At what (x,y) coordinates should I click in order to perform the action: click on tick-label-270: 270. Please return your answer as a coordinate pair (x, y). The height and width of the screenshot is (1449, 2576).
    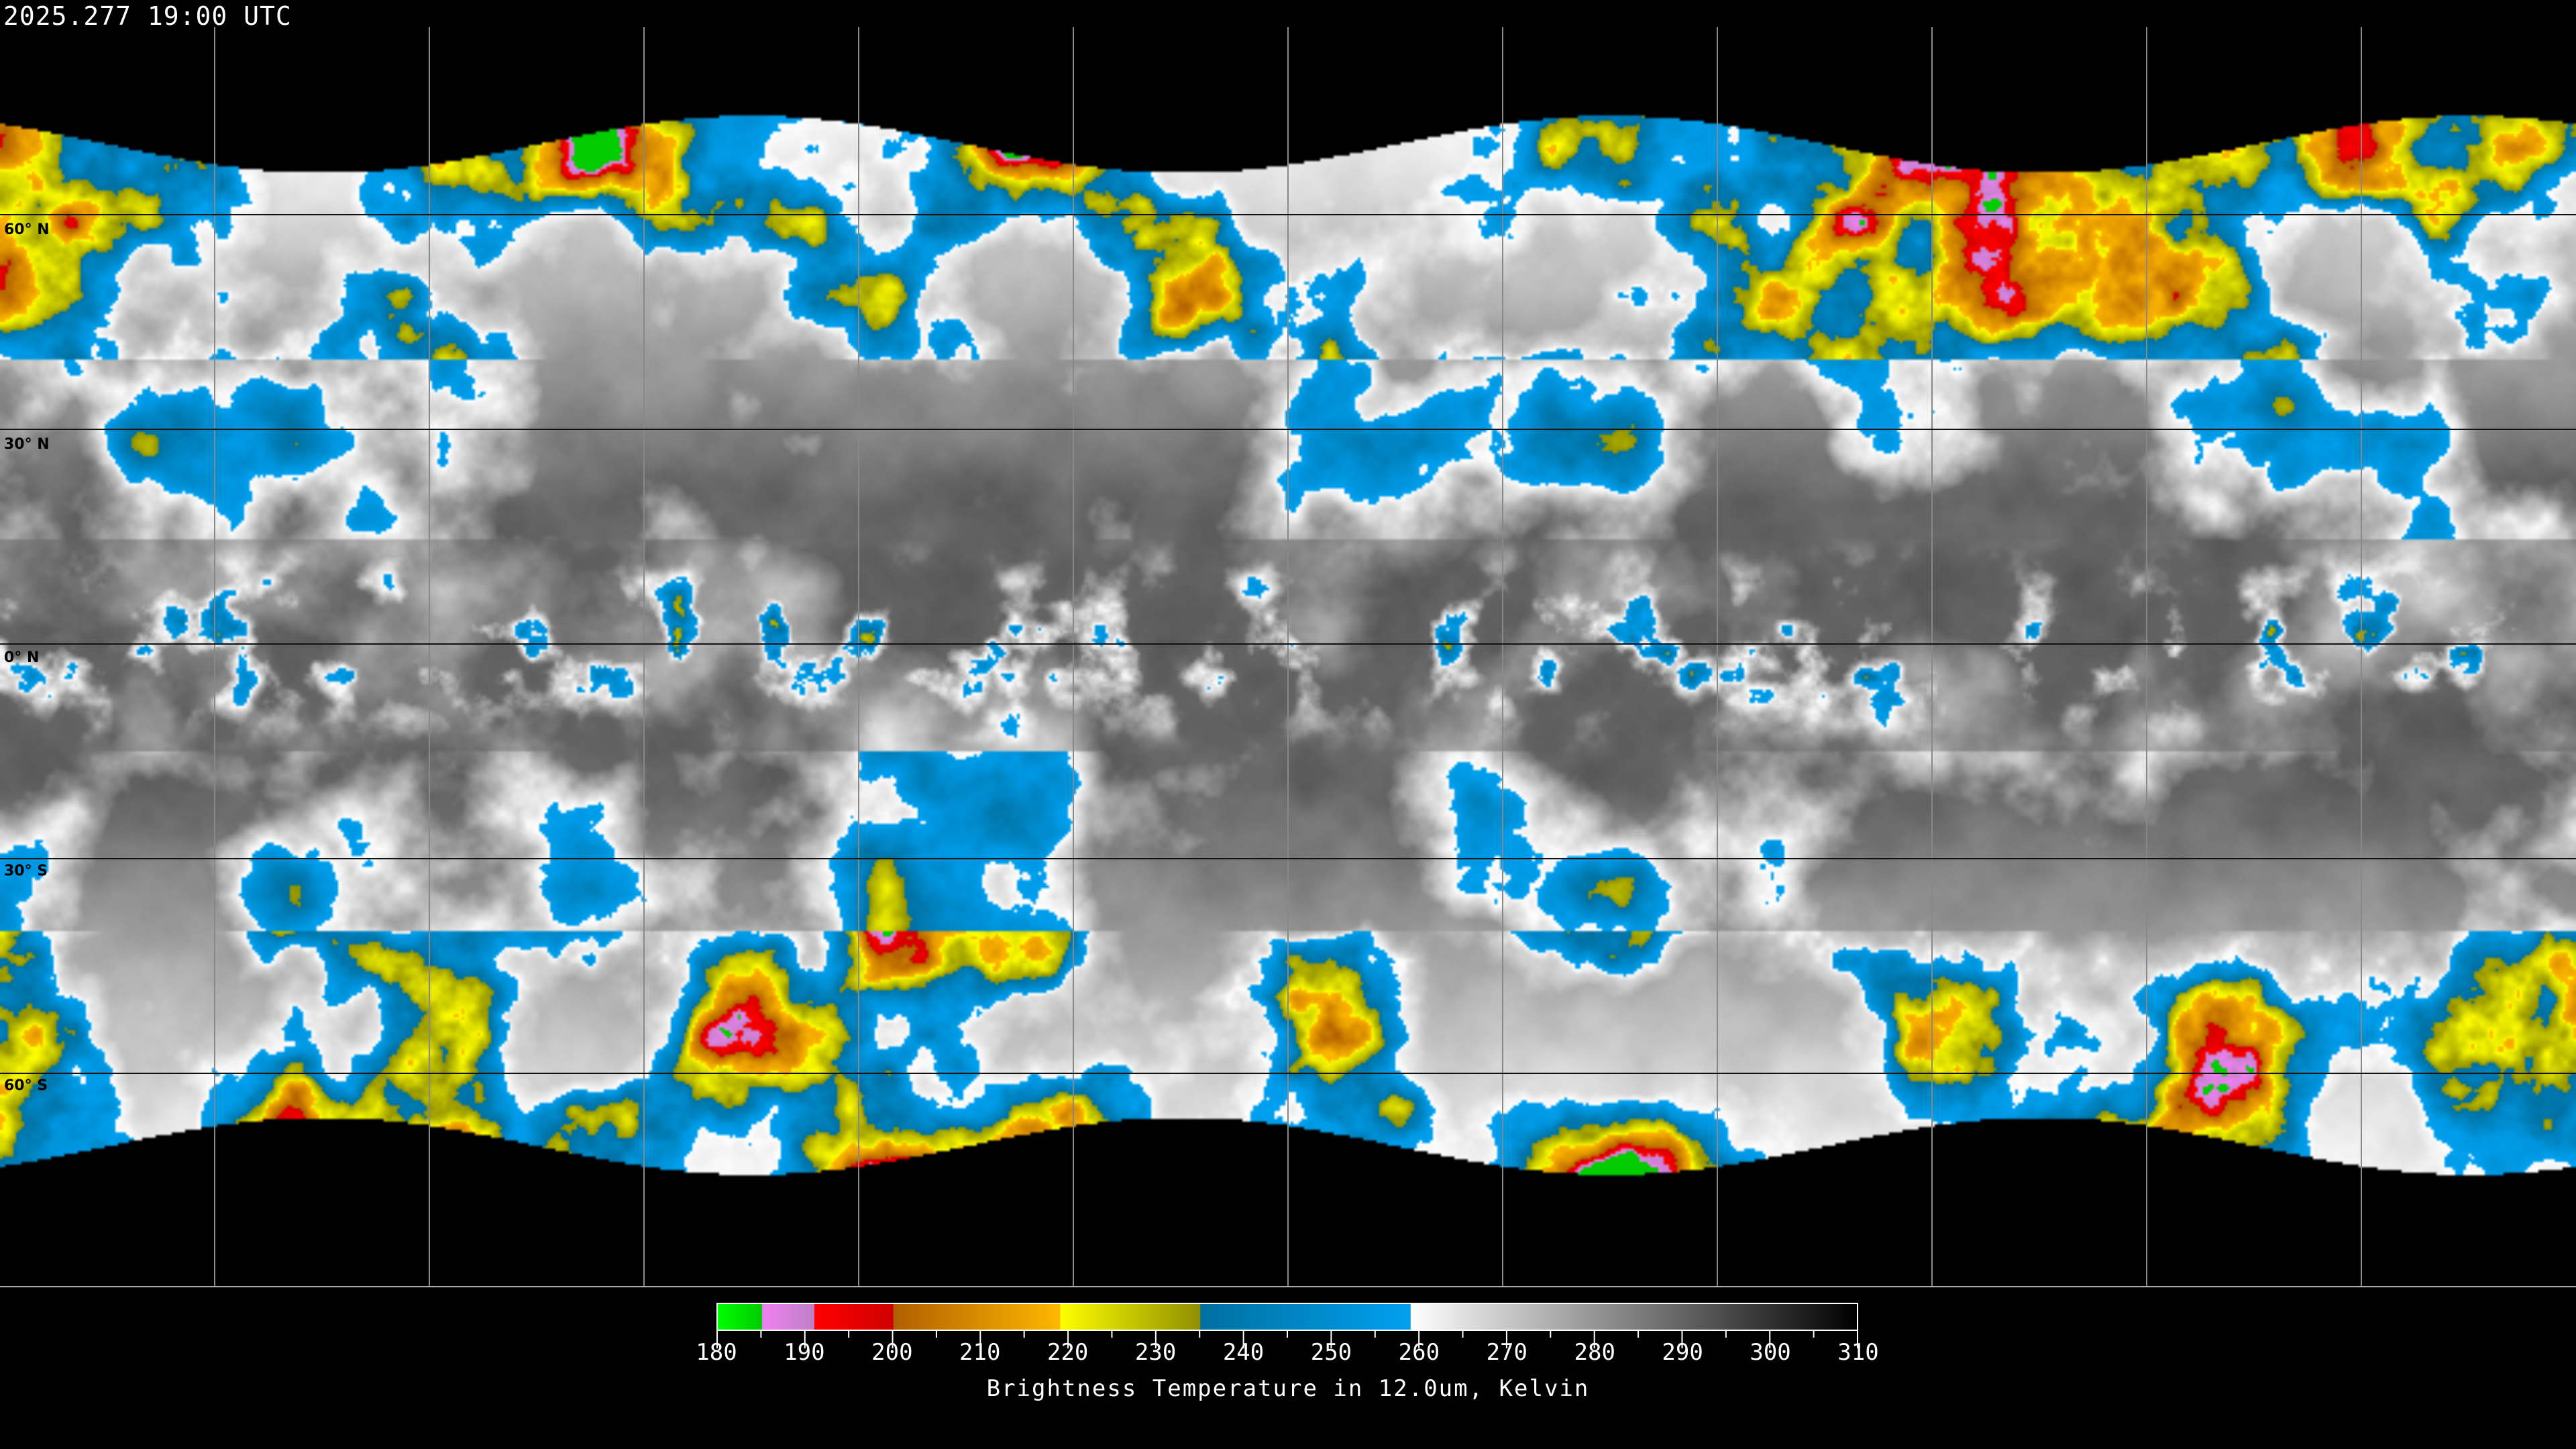
    Looking at the image, I should click on (1507, 1352).